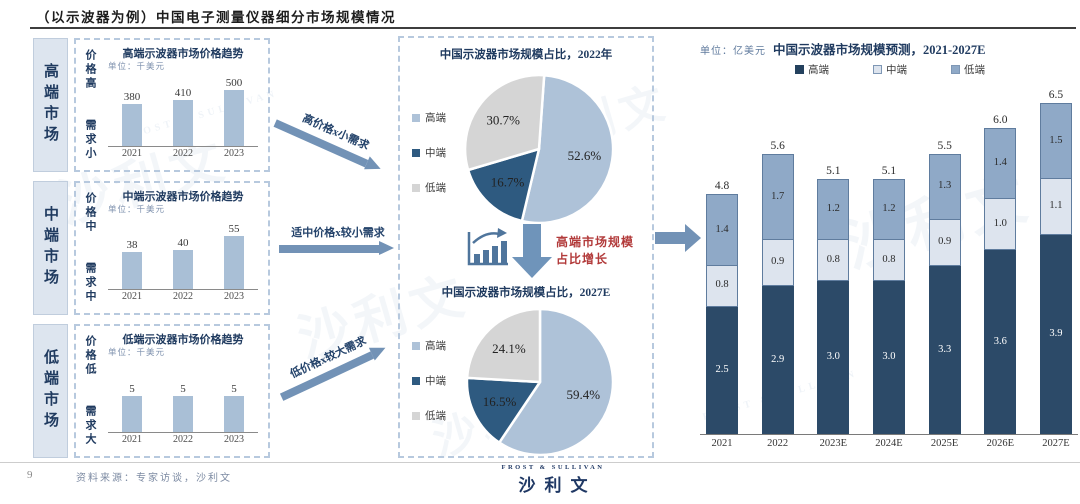  I want to click on bar-value-label: 5, so click(183, 388).